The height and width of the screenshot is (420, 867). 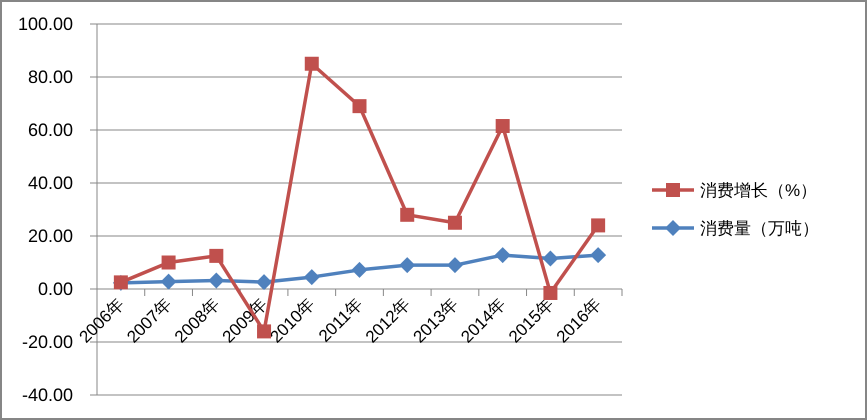 I want to click on y-tick-label: 40.00, so click(x=50, y=183).